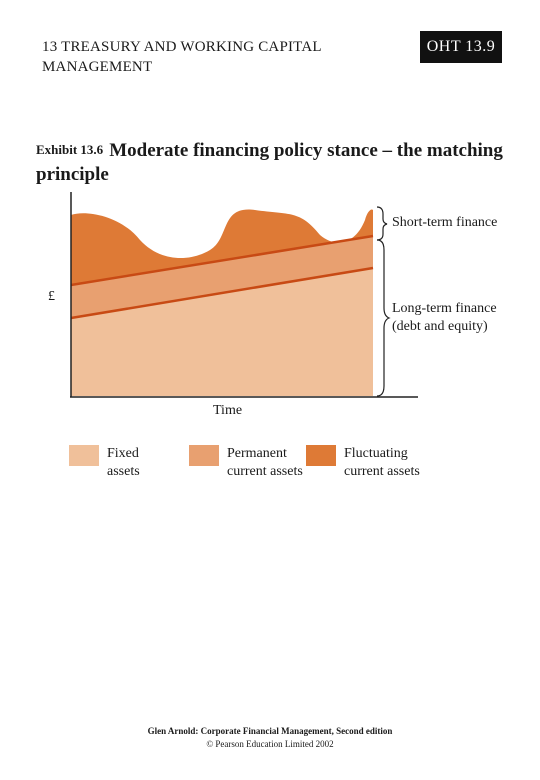  What do you see at coordinates (84, 455) in the screenshot?
I see `legend-swatch-fixed` at bounding box center [84, 455].